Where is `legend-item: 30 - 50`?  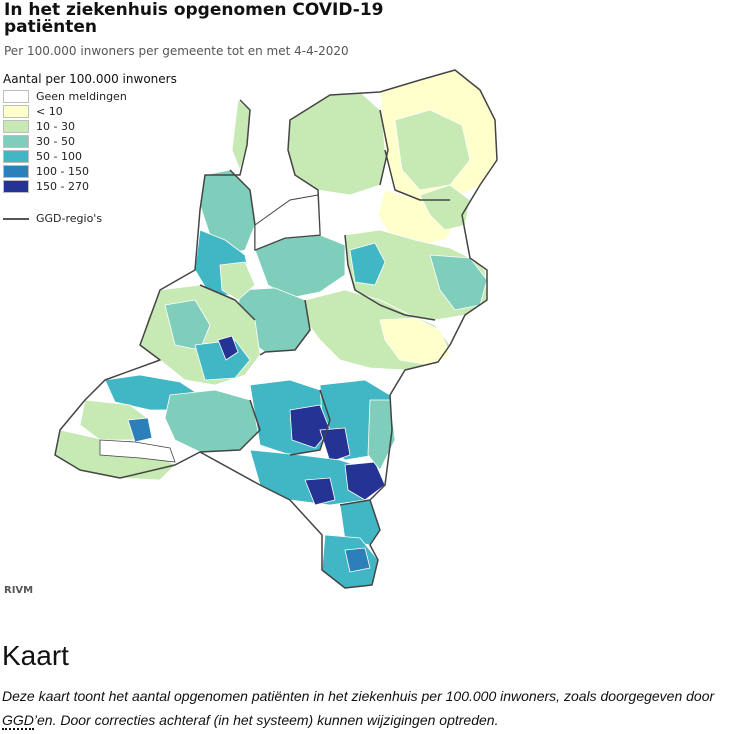
legend-item: 30 - 50 is located at coordinates (123, 141).